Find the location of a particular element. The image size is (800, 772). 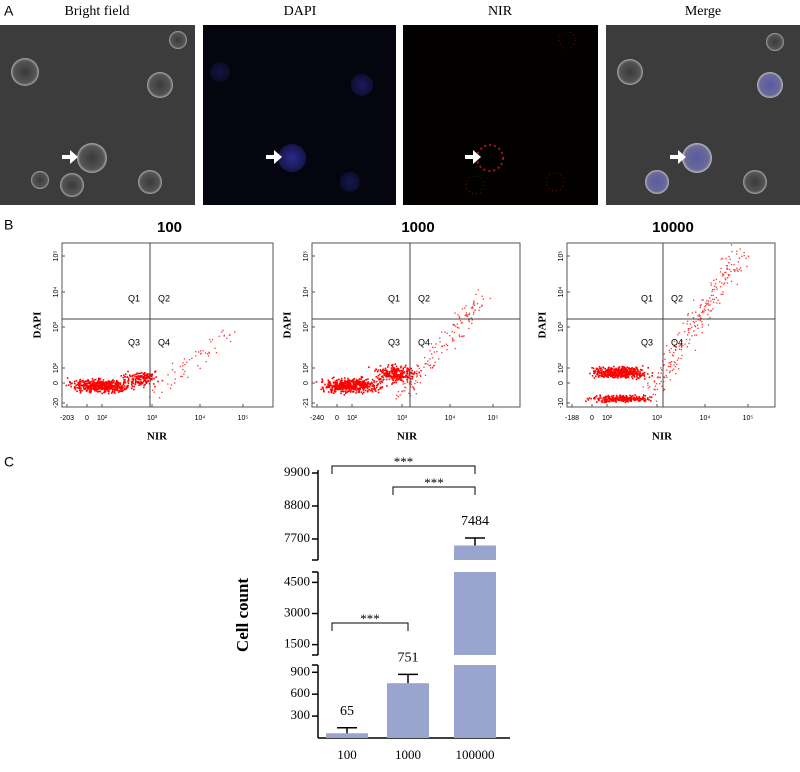

plot-title: 1000 is located at coordinates (417, 227).